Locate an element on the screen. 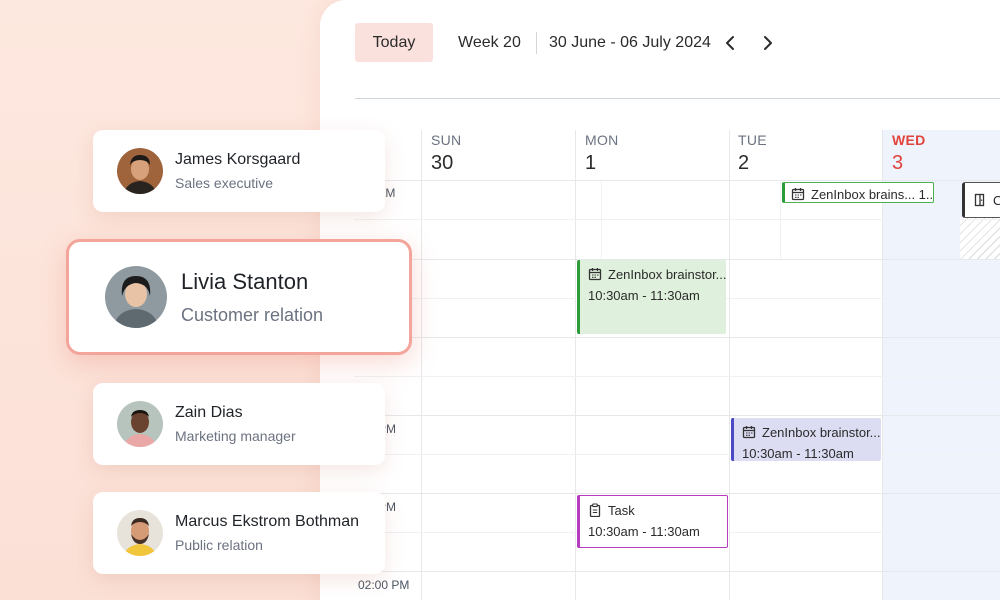 The height and width of the screenshot is (600, 1000). date-range-label: 30 June - 06 July 2024 is located at coordinates (630, 42).